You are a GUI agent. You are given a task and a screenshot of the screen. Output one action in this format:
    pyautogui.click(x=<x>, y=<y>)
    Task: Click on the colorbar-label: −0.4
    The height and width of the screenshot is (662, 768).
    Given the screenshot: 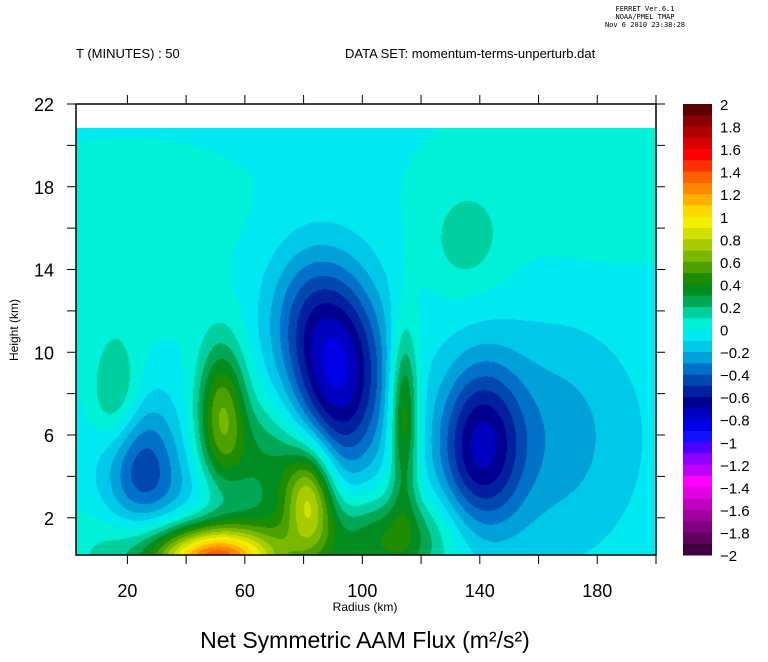 What is the action you would take?
    pyautogui.click(x=735, y=376)
    